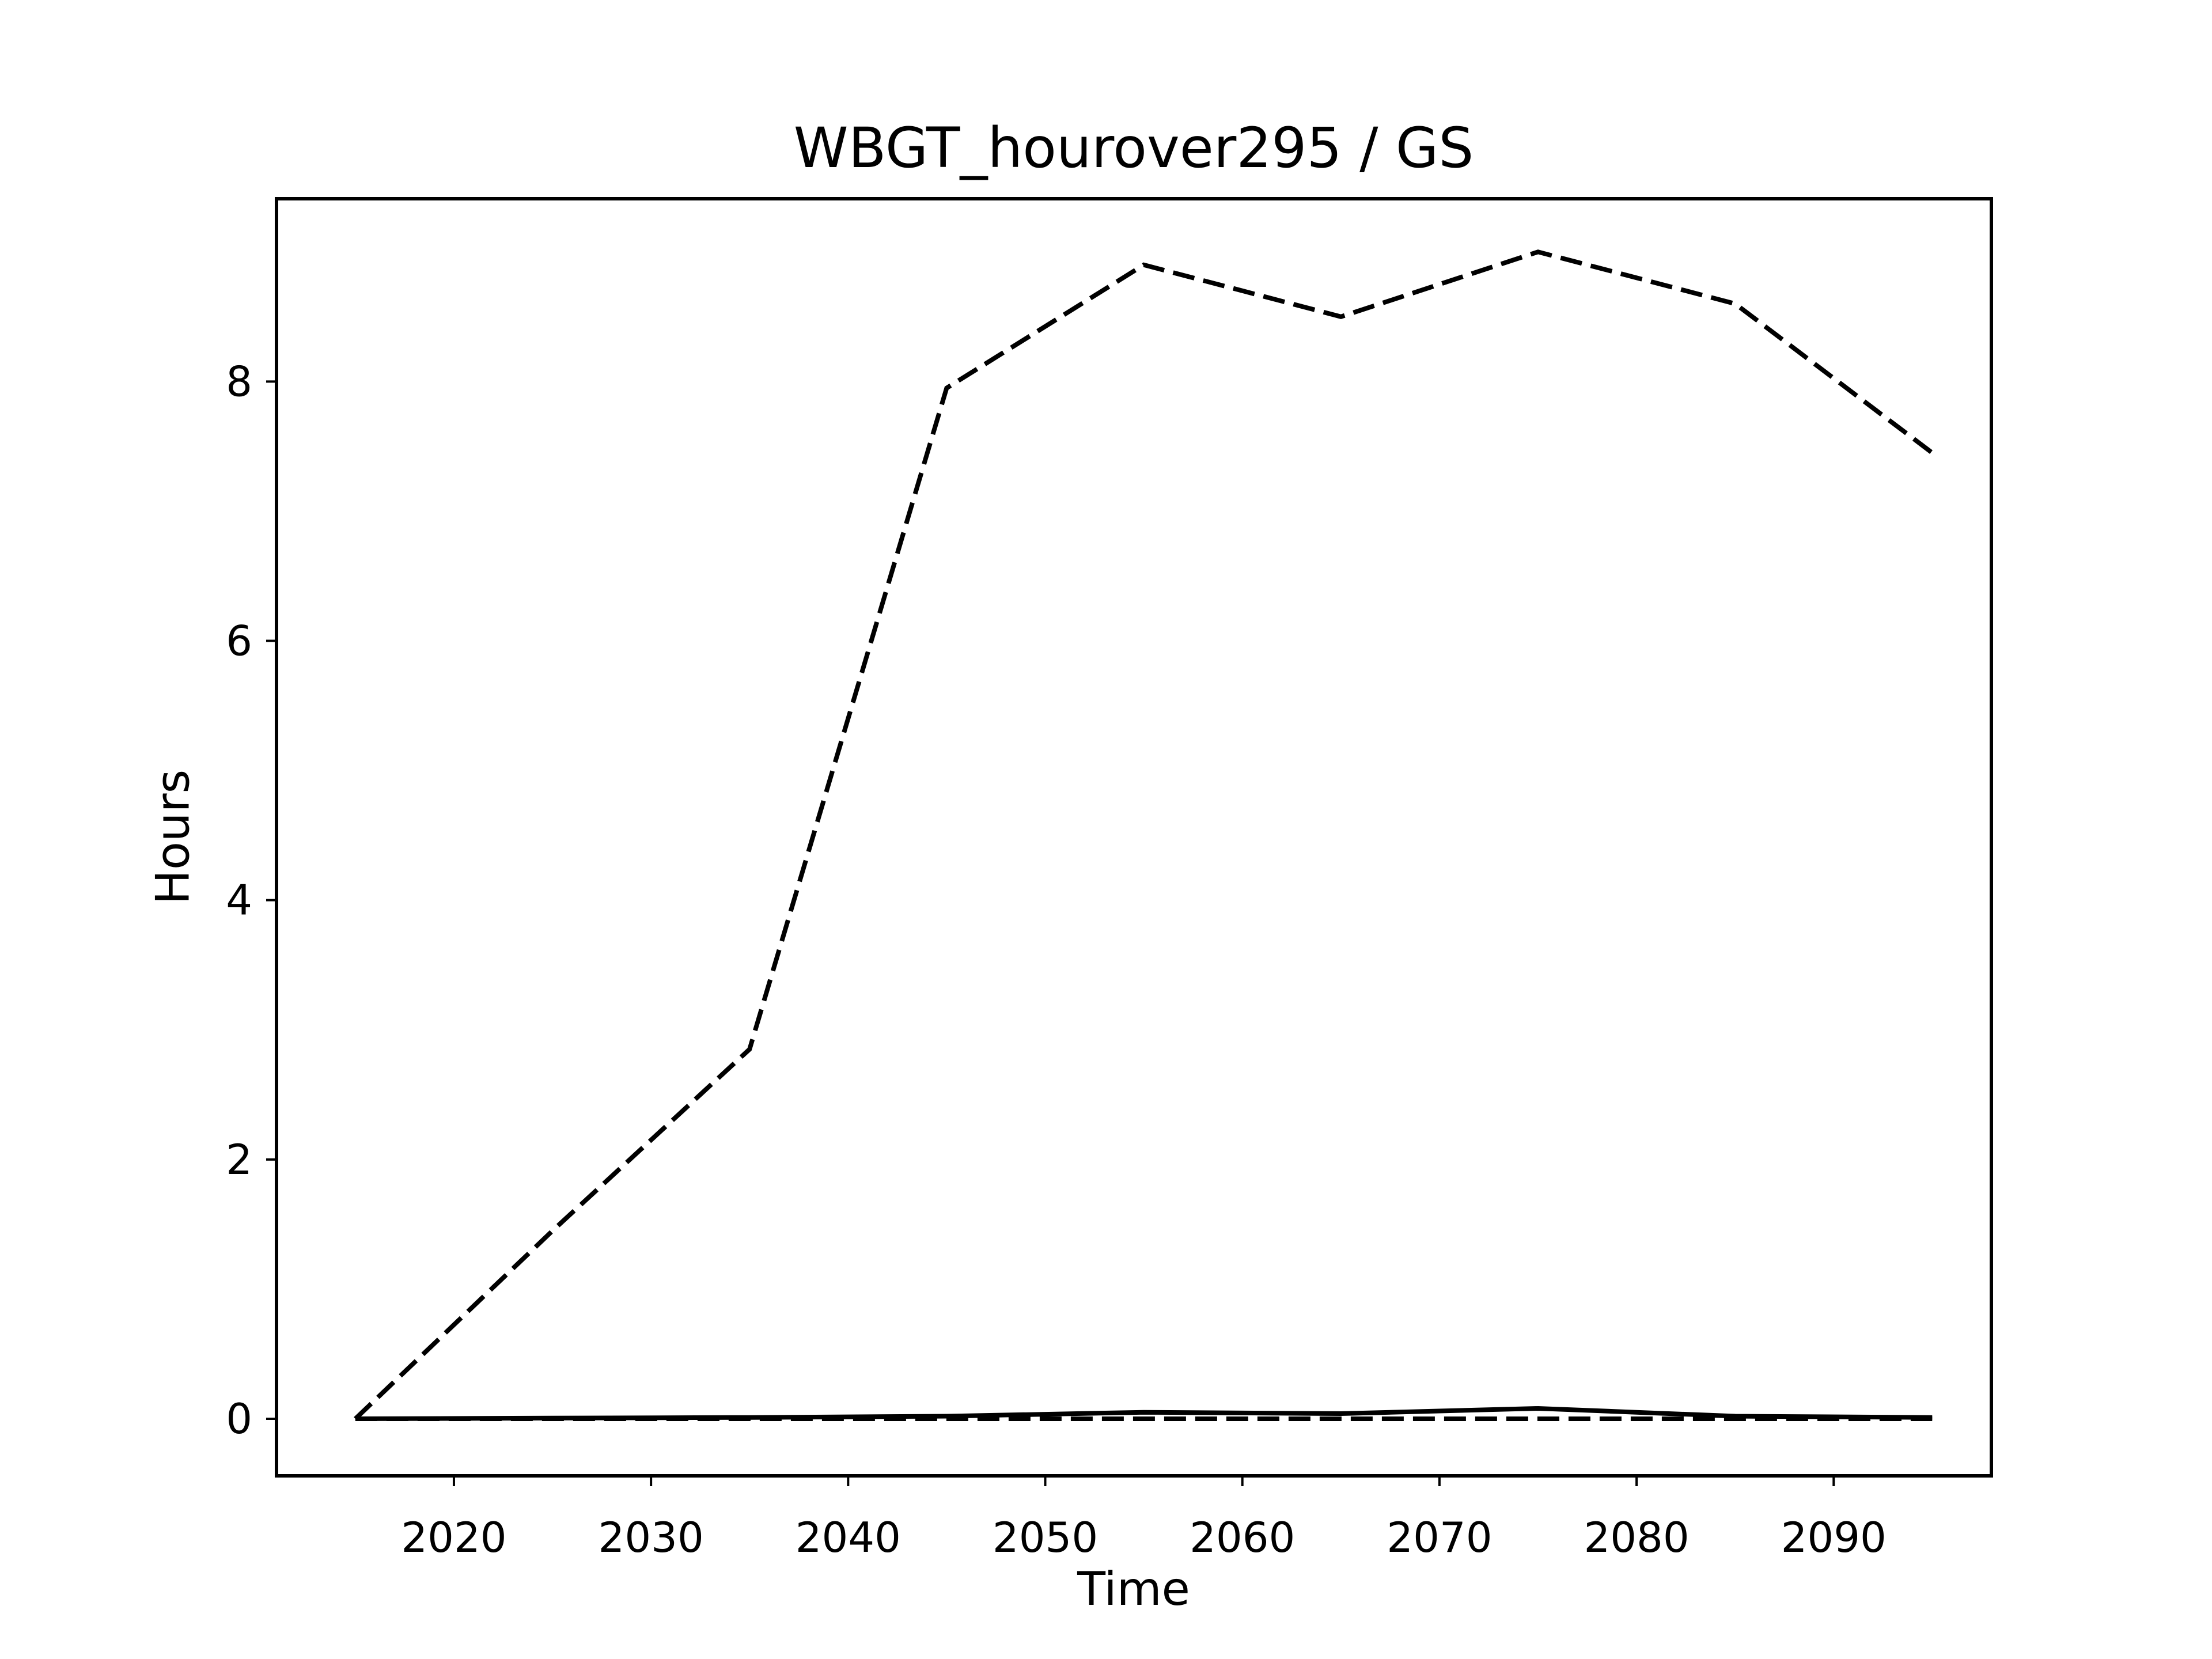 The height and width of the screenshot is (1659, 2212). I want to click on x-tick-label: 2070, so click(1439, 1537).